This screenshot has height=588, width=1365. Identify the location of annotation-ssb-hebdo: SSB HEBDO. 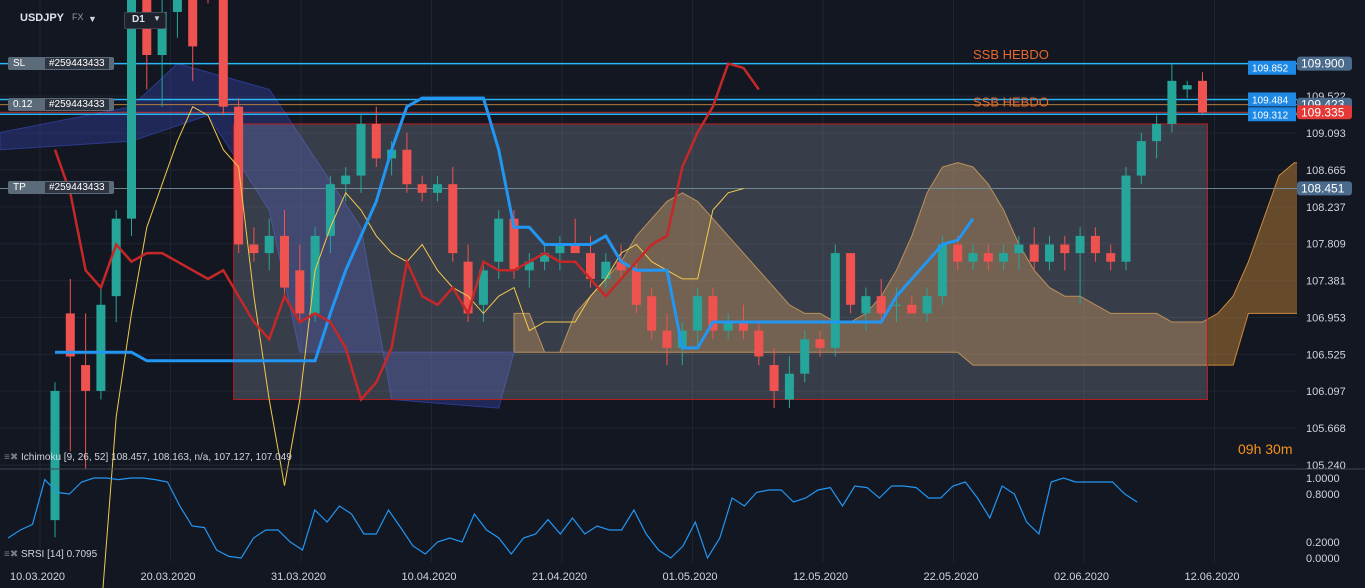
(1011, 54).